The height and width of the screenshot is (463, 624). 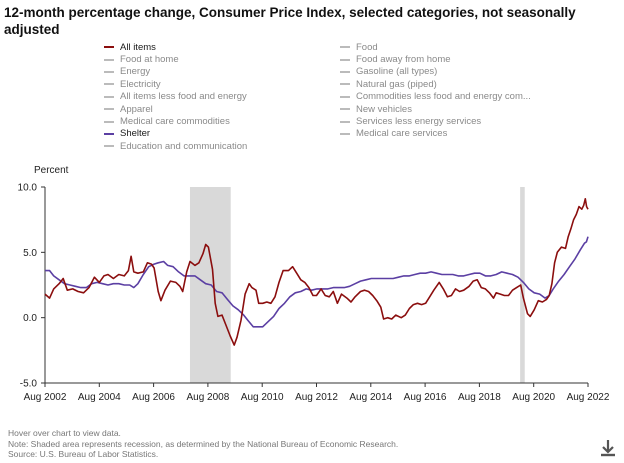 What do you see at coordinates (425, 397) in the screenshot?
I see `x-tick-label: Aug 2016` at bounding box center [425, 397].